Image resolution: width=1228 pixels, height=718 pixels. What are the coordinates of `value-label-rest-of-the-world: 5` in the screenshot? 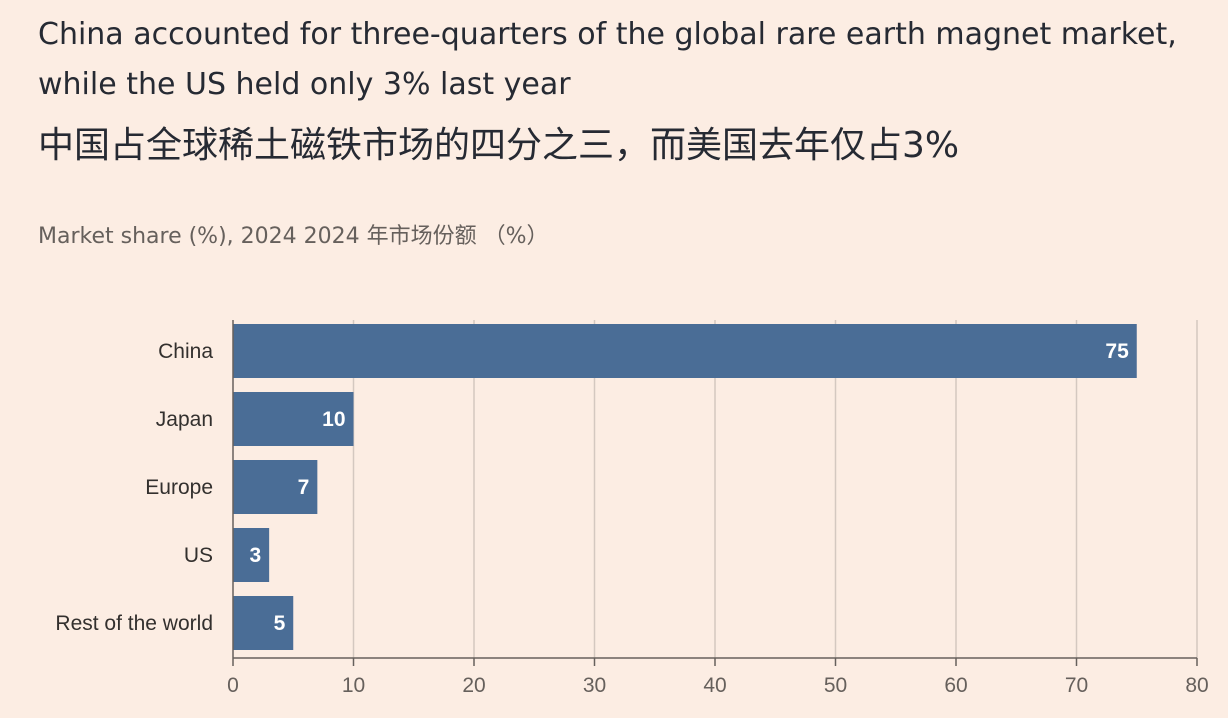 It's located at (280, 623).